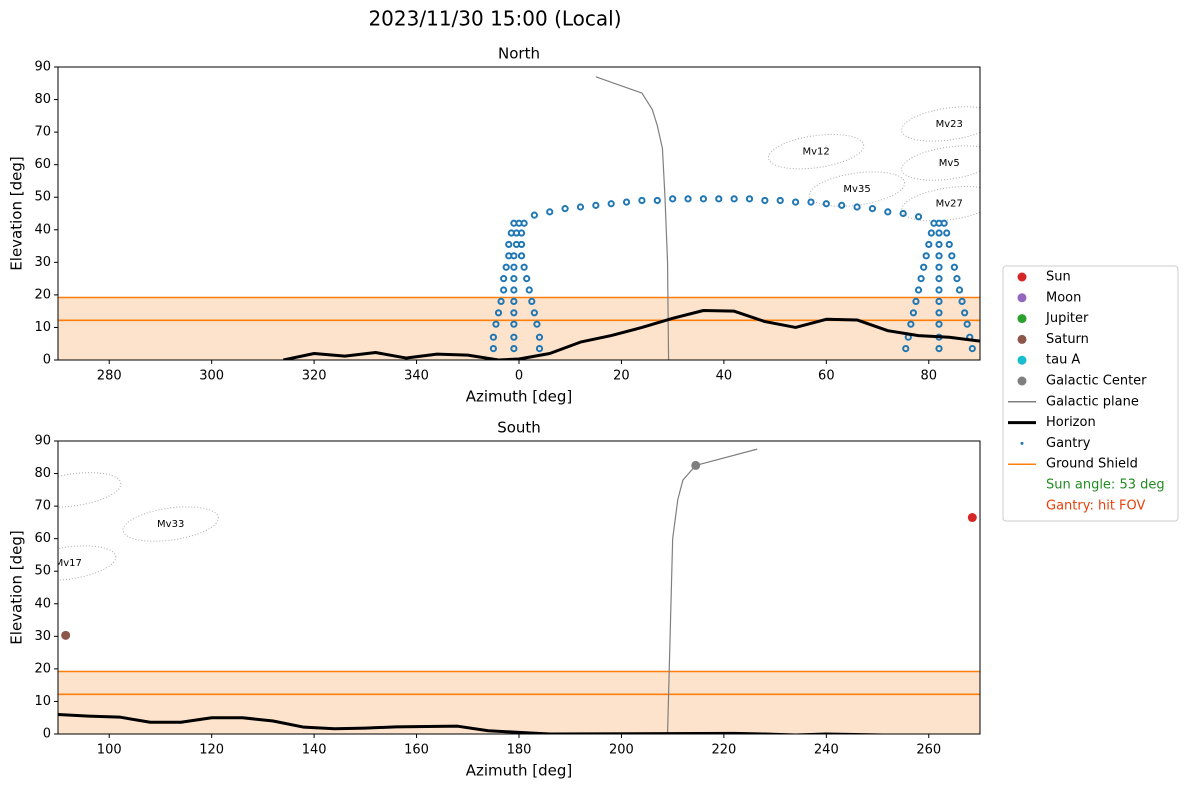 The height and width of the screenshot is (792, 1188). Describe the element at coordinates (42, 668) in the screenshot. I see `y-tick-label: 20` at that location.